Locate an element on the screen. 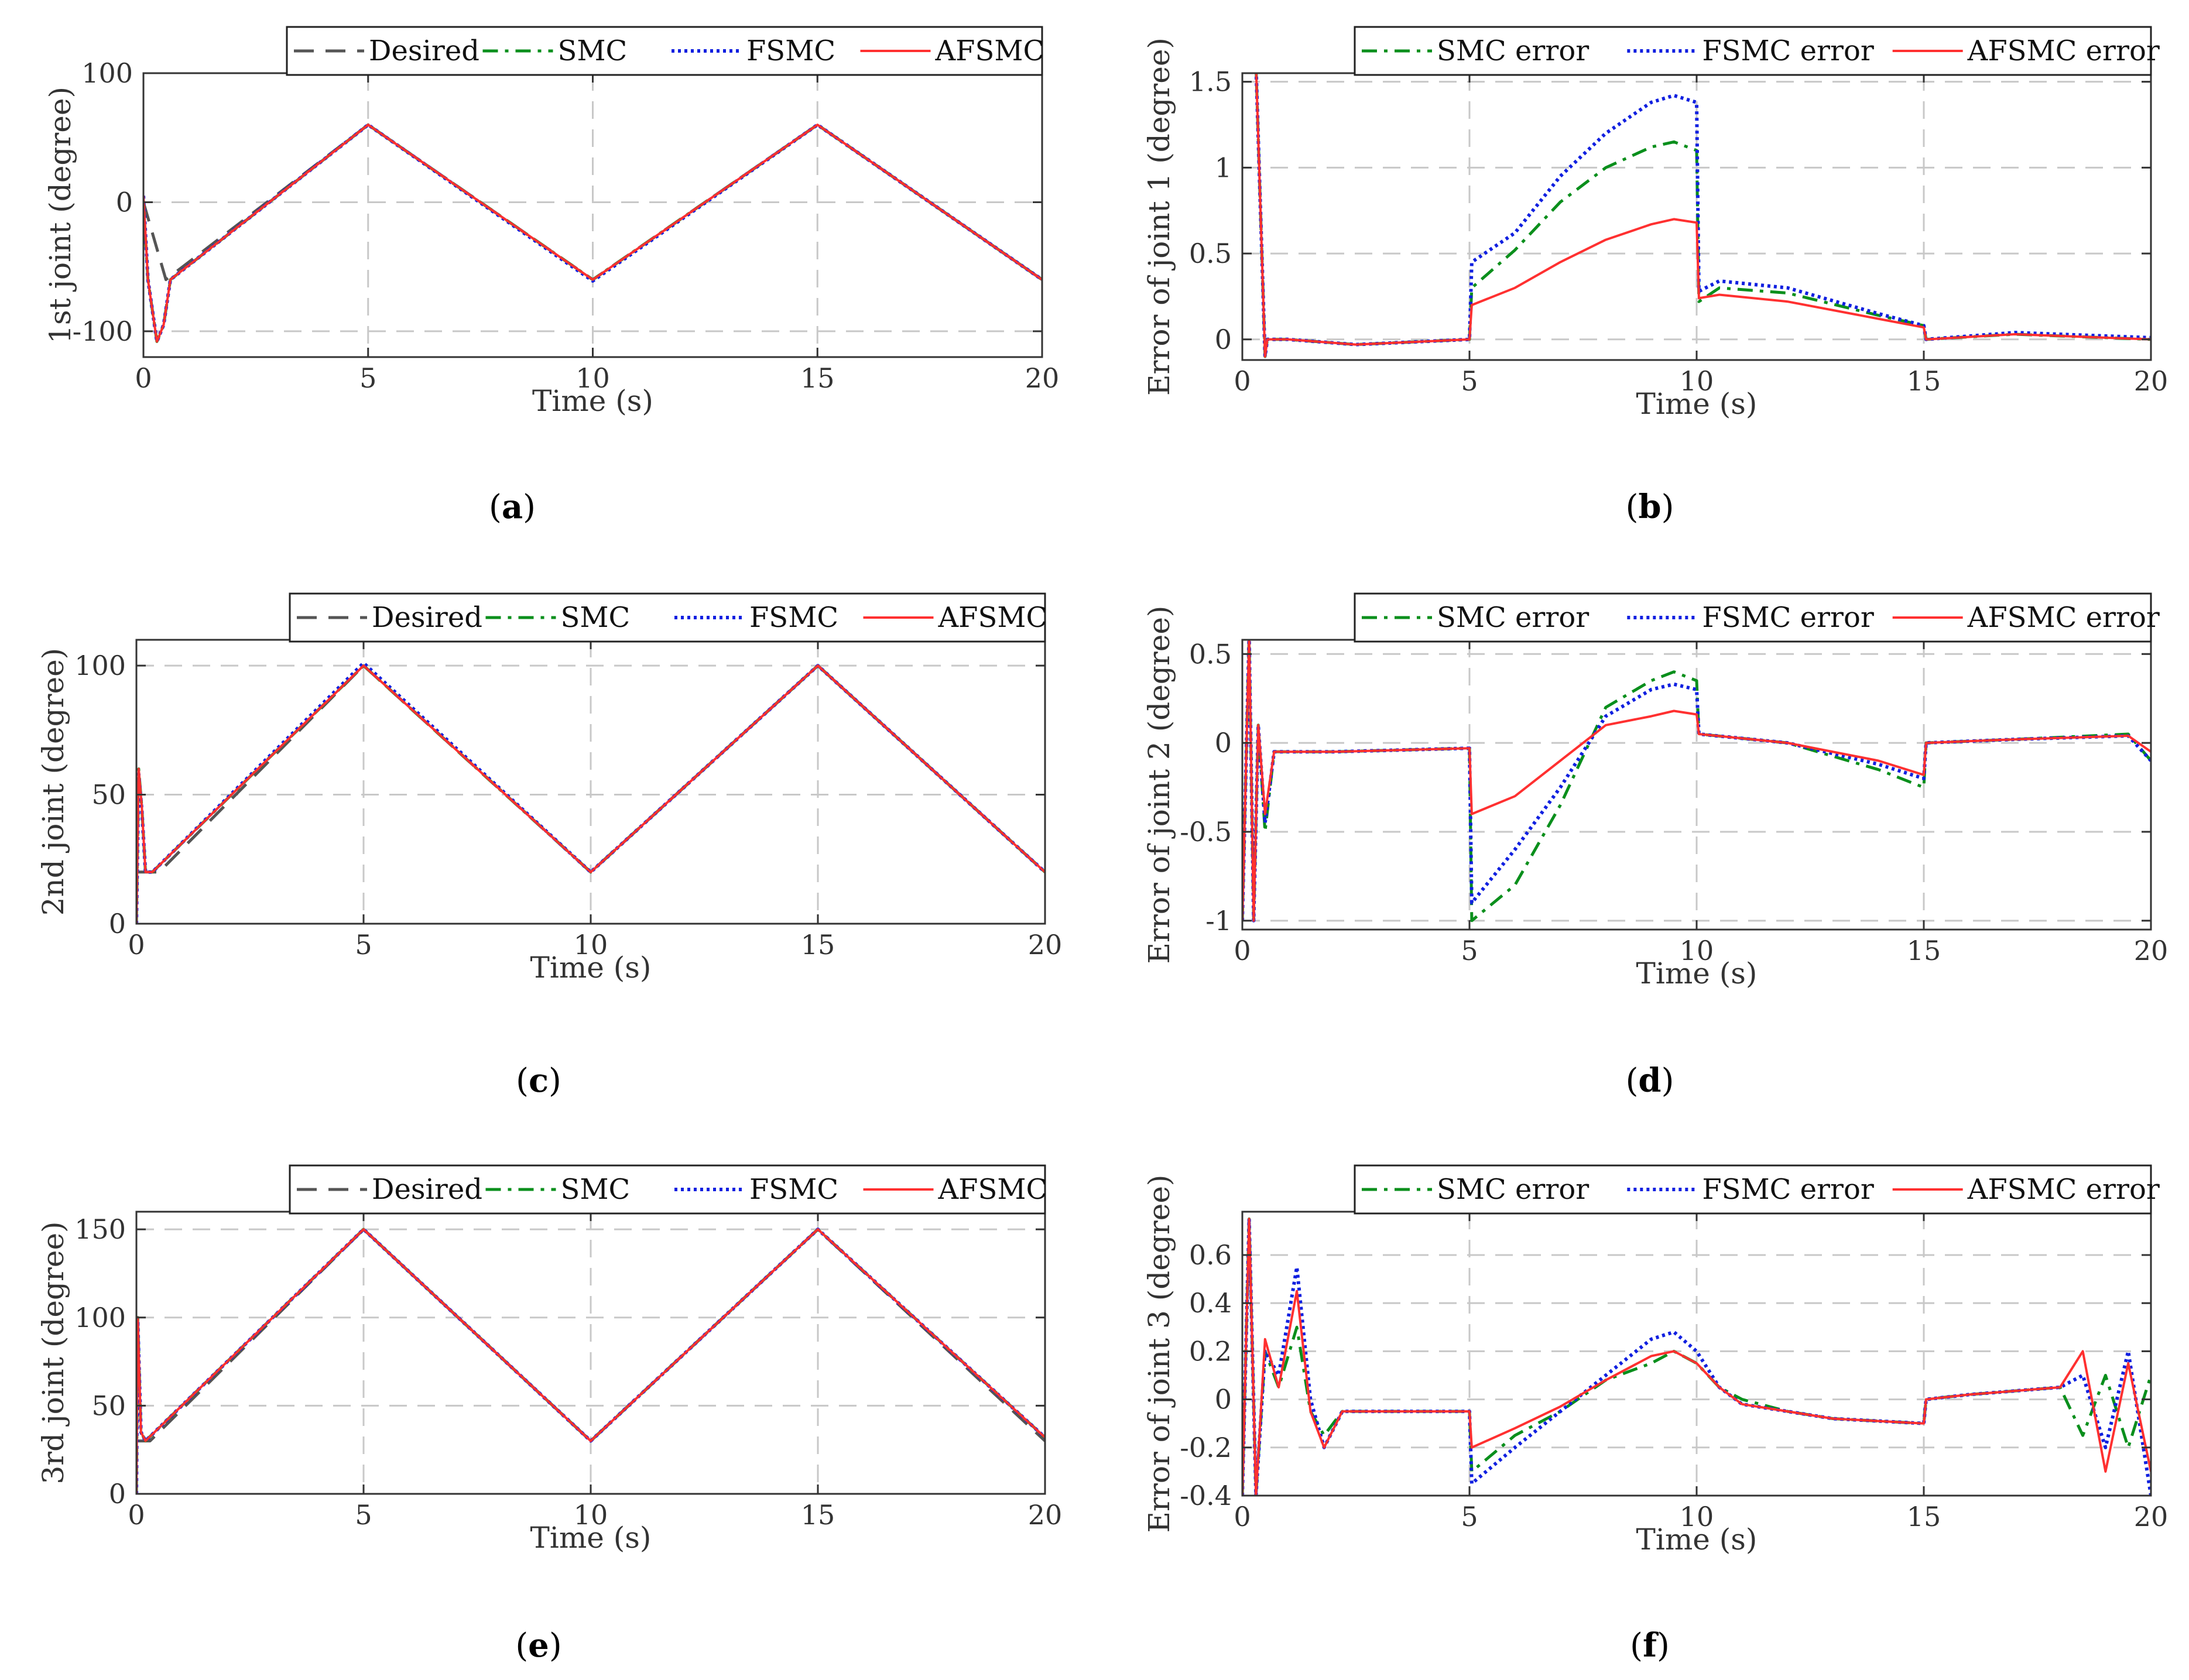  panel-caption-letter: d is located at coordinates (1649, 1080).